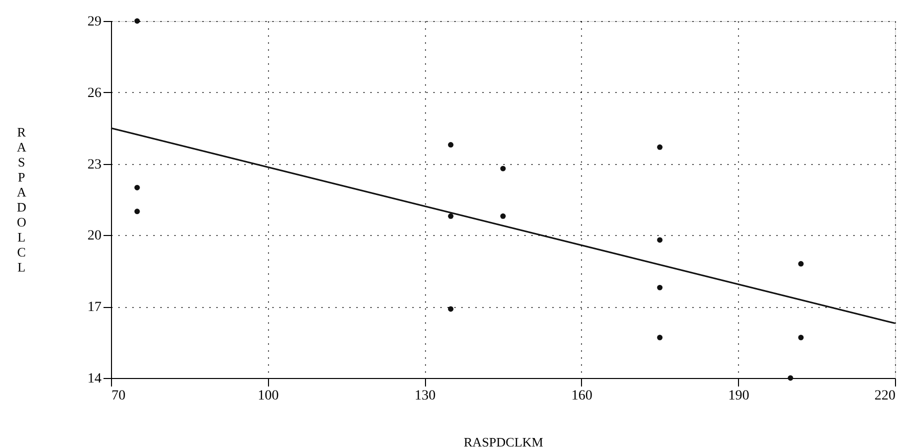 Image resolution: width=907 pixels, height=448 pixels. Describe the element at coordinates (95, 164) in the screenshot. I see `y-tick-label: 23` at that location.